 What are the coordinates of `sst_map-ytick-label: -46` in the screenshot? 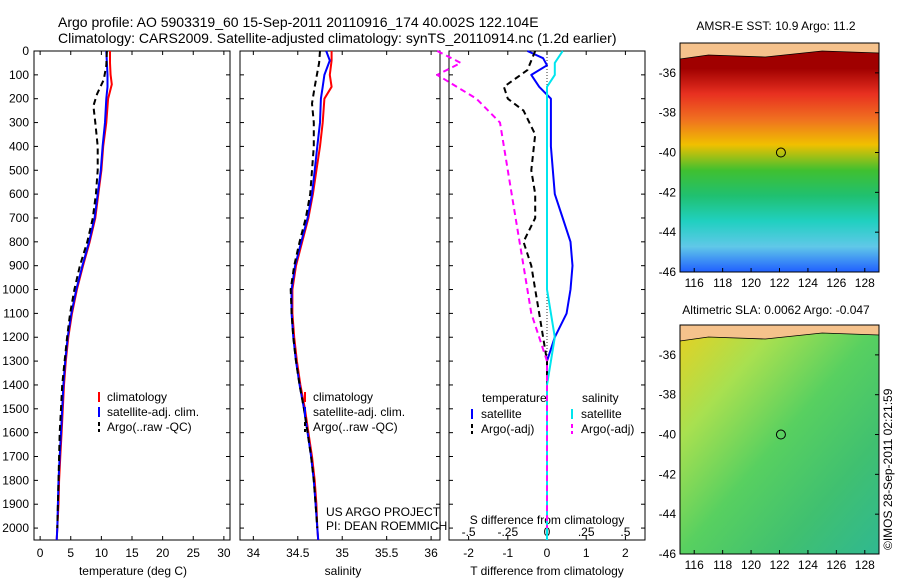 It's located at (668, 272).